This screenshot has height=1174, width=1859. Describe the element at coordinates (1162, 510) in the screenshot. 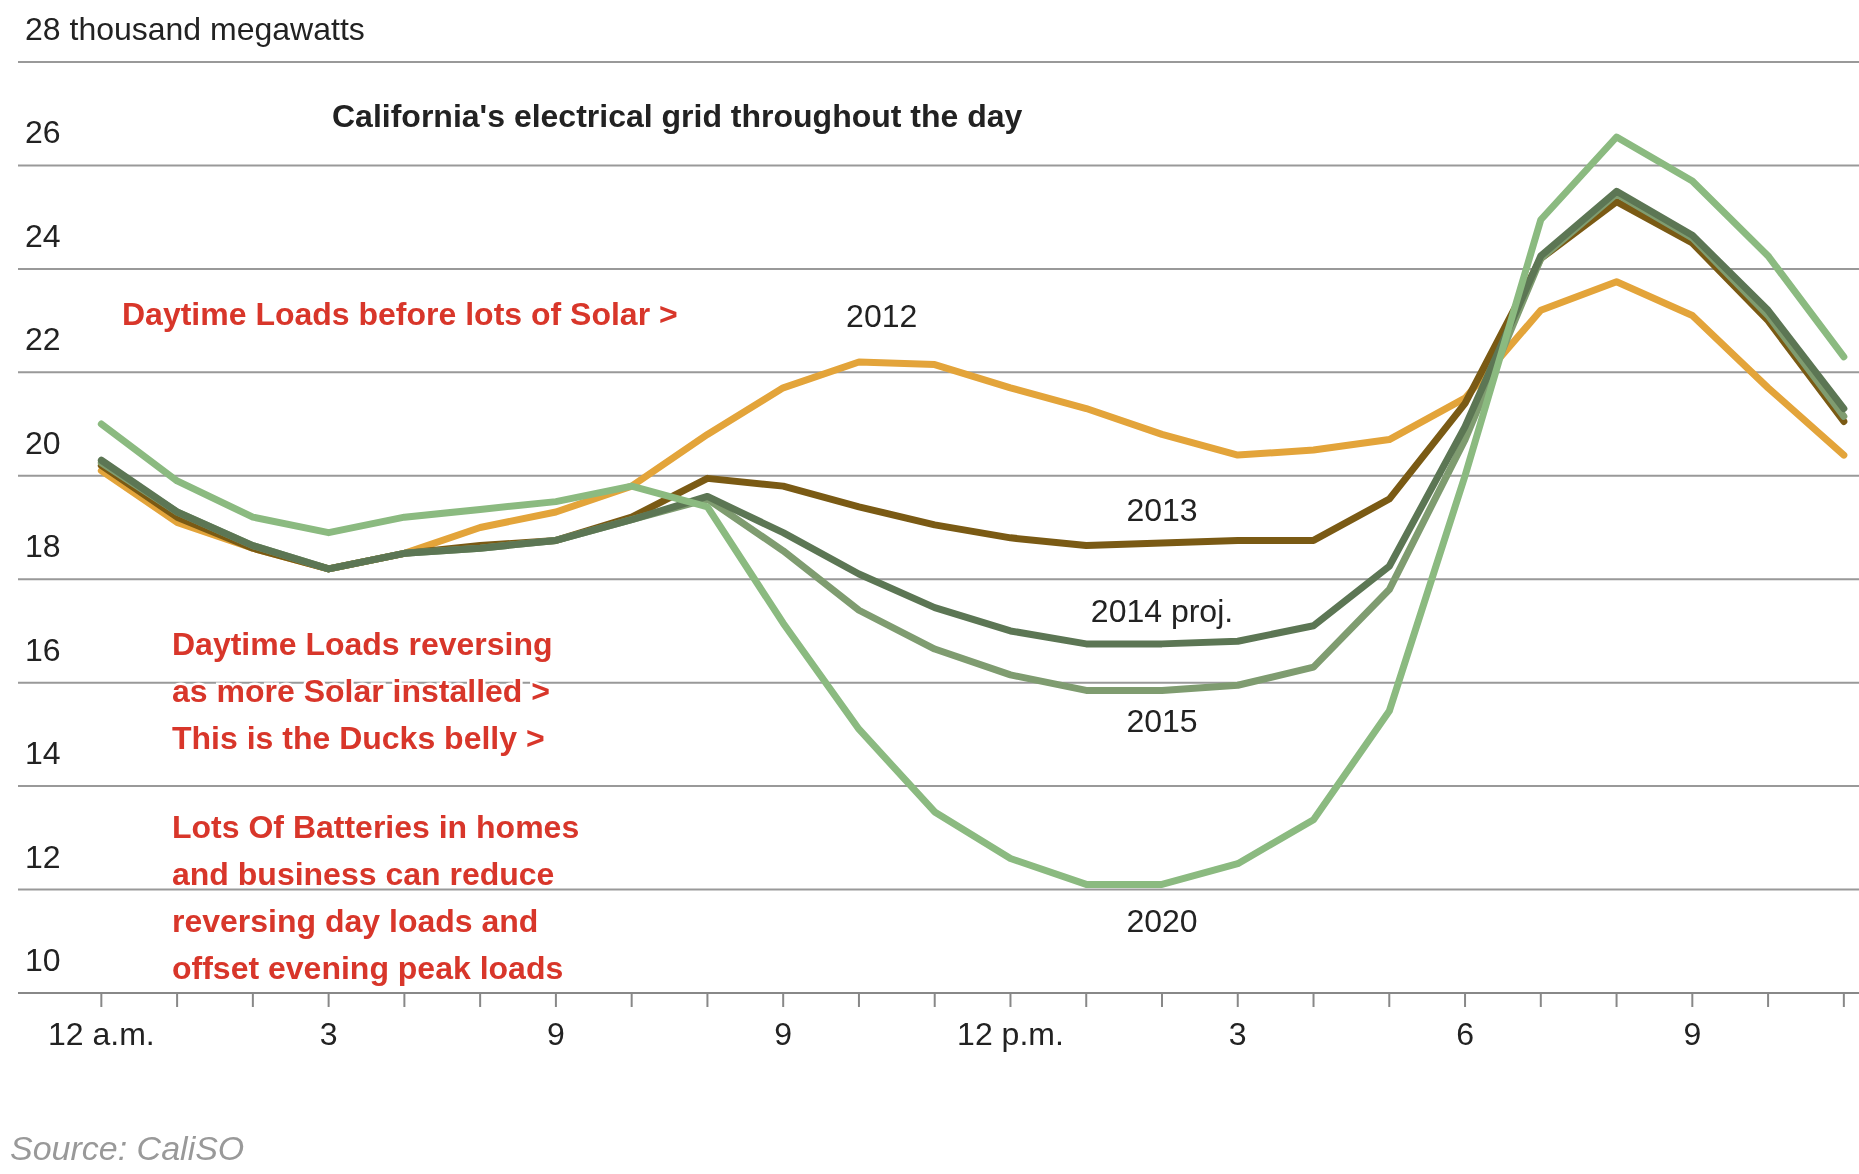

I see `series-label: 2013` at that location.